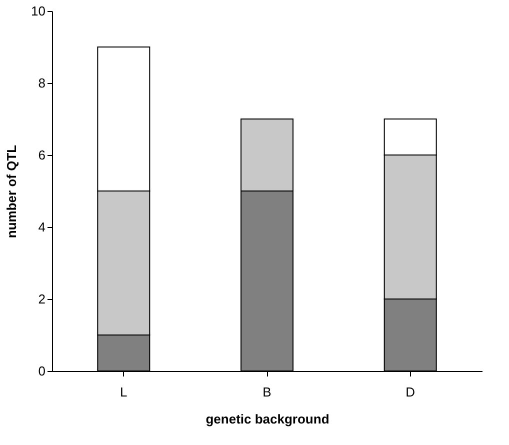 This screenshot has width=509, height=445. I want to click on x-tick-label: D, so click(411, 392).